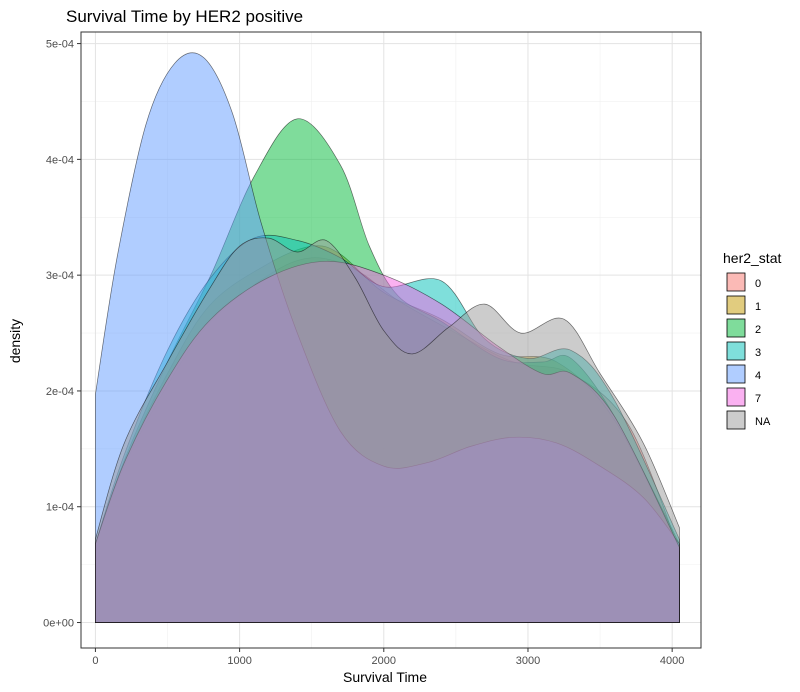 The image size is (800, 692). I want to click on legend: 0 1 2 3 4 7 NA, so click(748, 351).